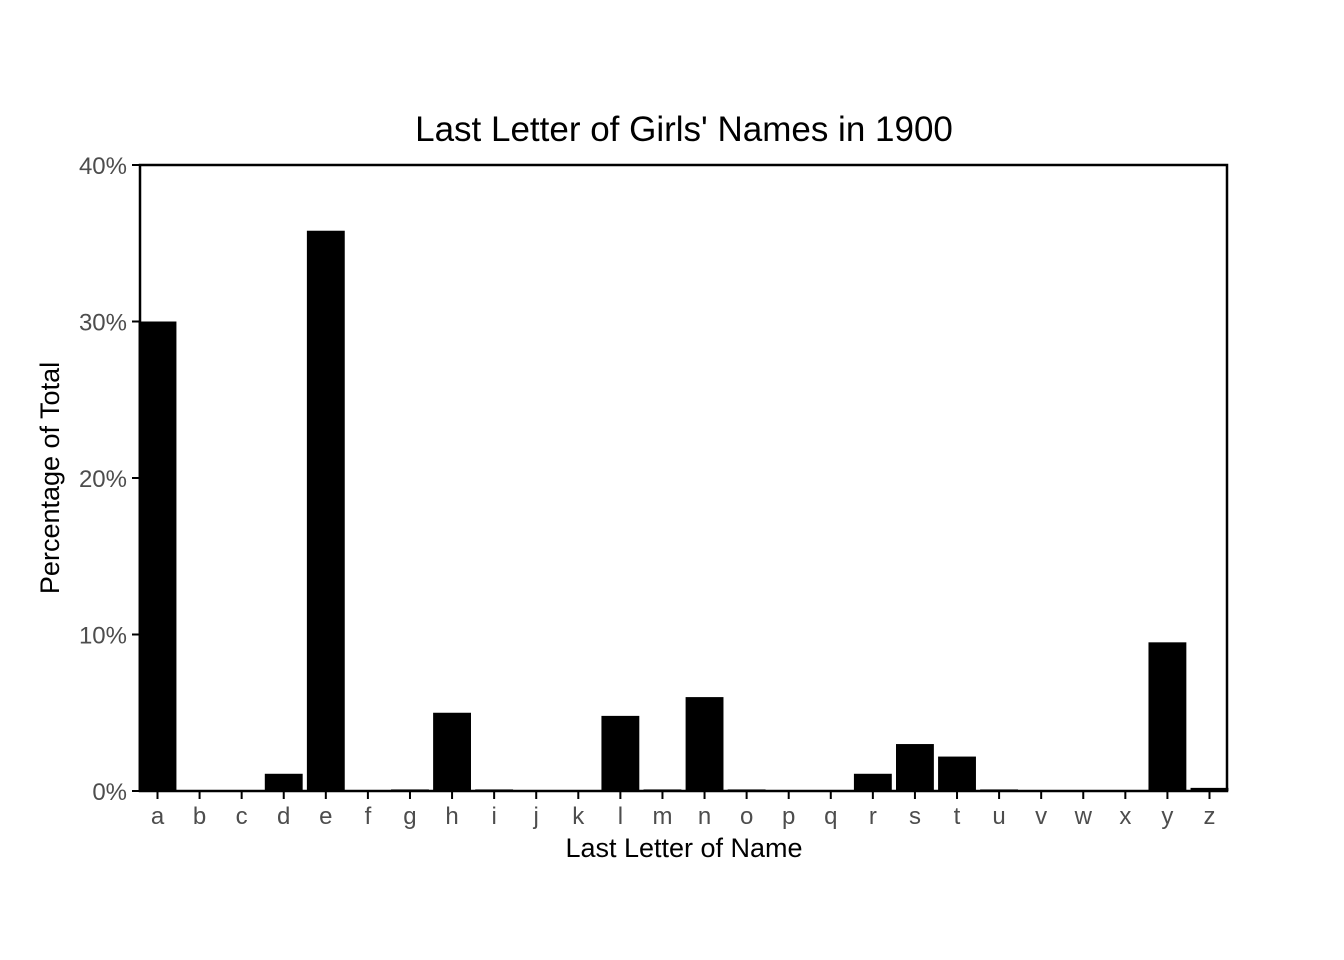 Image resolution: width=1344 pixels, height=960 pixels. Describe the element at coordinates (915, 816) in the screenshot. I see `x-tick-label: s` at that location.